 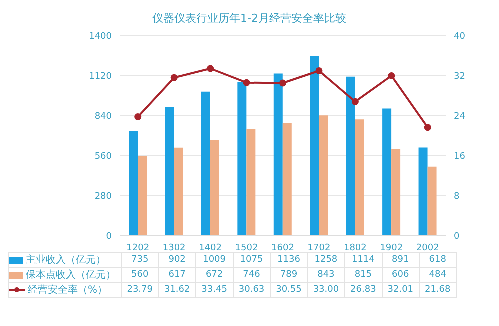 What do you see at coordinates (140, 275) in the screenshot?
I see `data-label: 560` at bounding box center [140, 275].